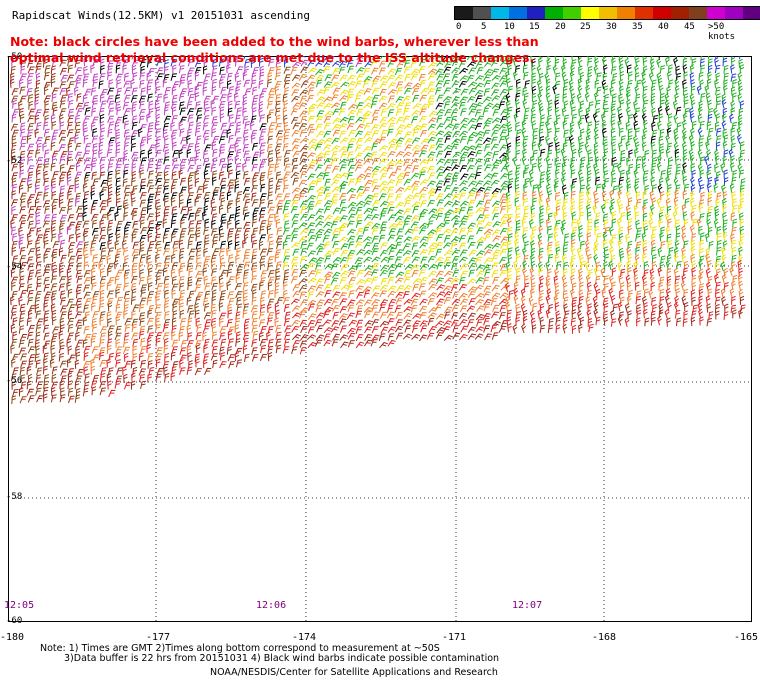 This screenshot has width=760, height=688. What do you see at coordinates (304, 637) in the screenshot?
I see `lon-label: -174` at bounding box center [304, 637].